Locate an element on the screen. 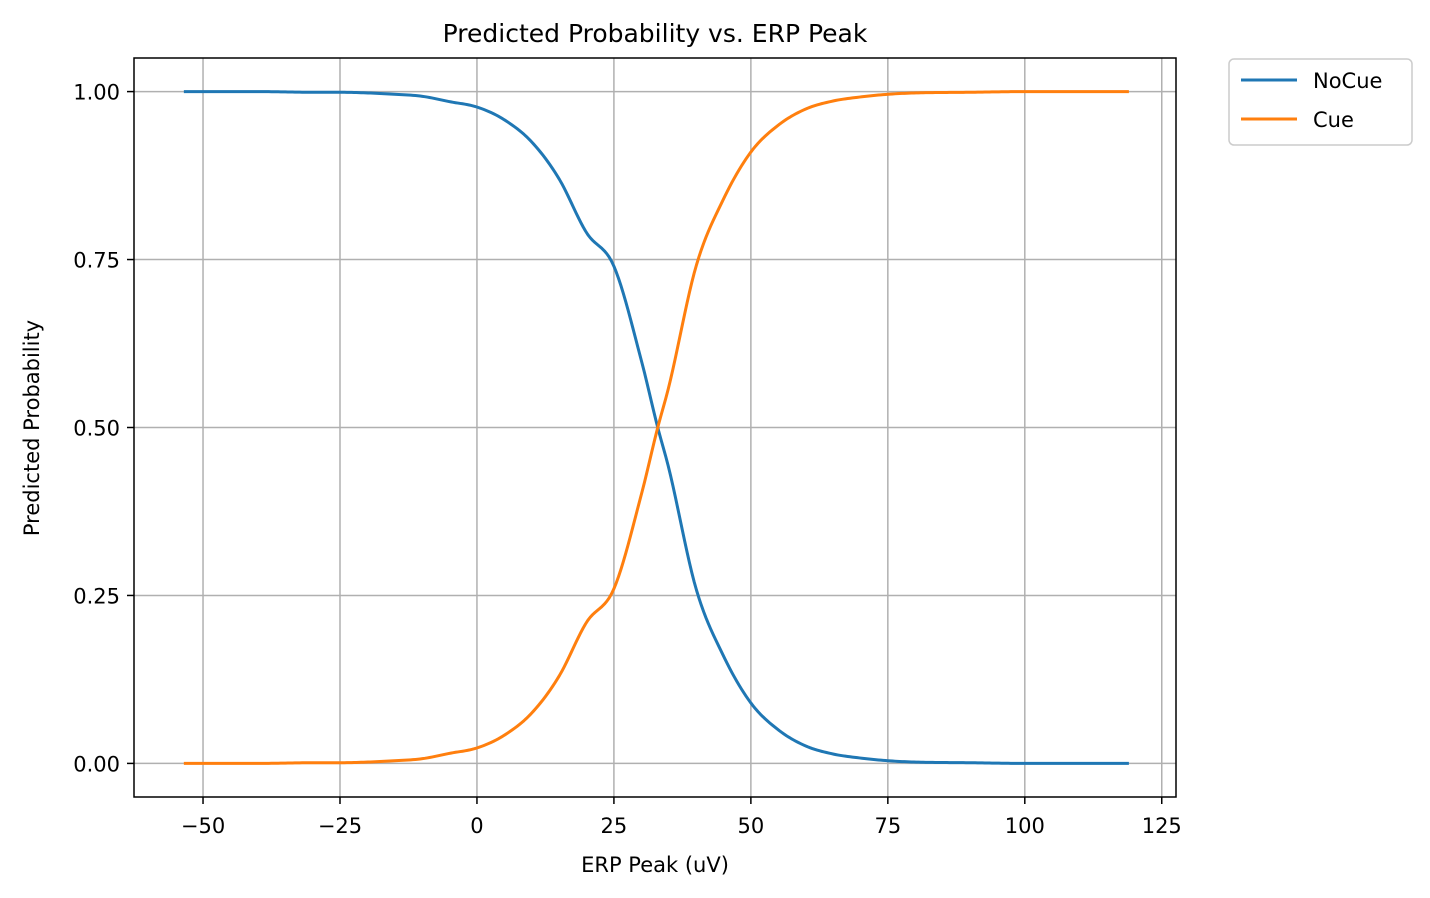  y-tick-label: 0.00 is located at coordinates (96, 764).